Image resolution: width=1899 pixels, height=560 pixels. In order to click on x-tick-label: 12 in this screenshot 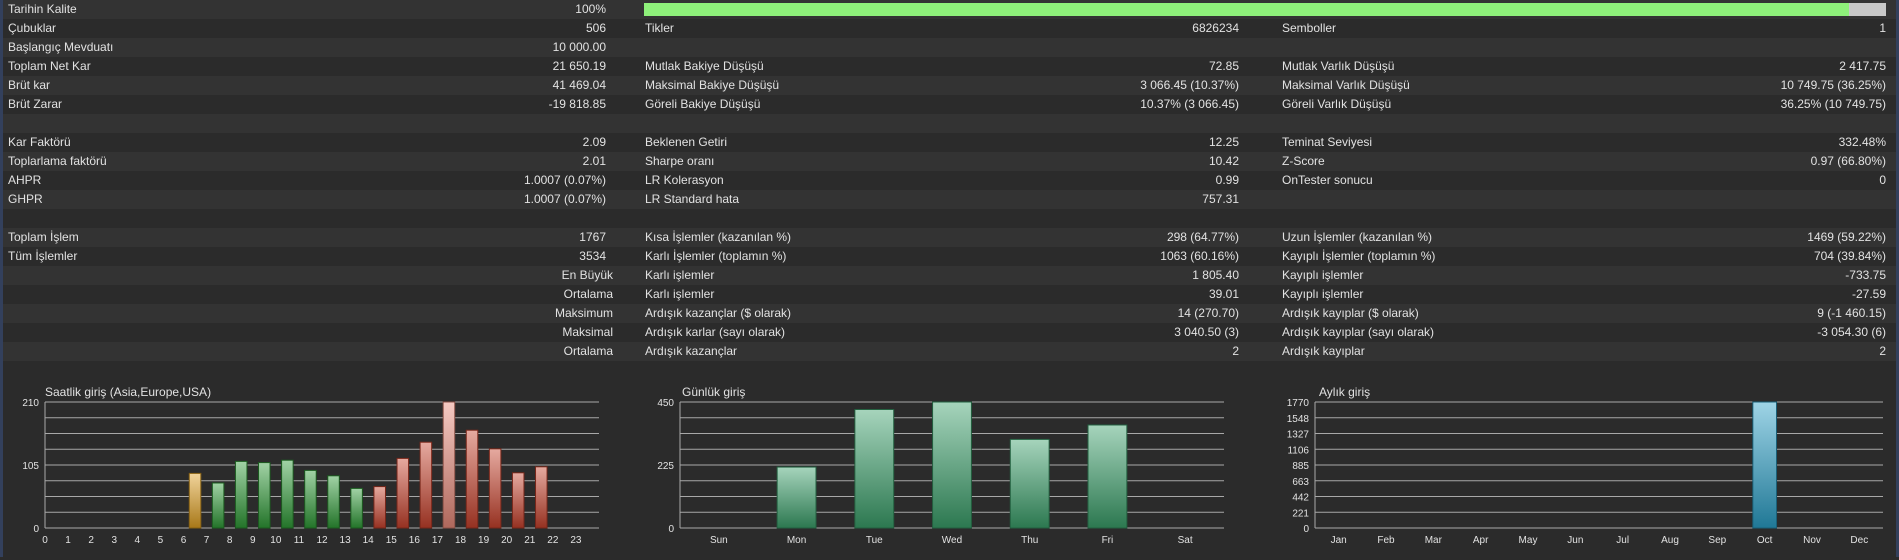, I will do `click(322, 540)`.